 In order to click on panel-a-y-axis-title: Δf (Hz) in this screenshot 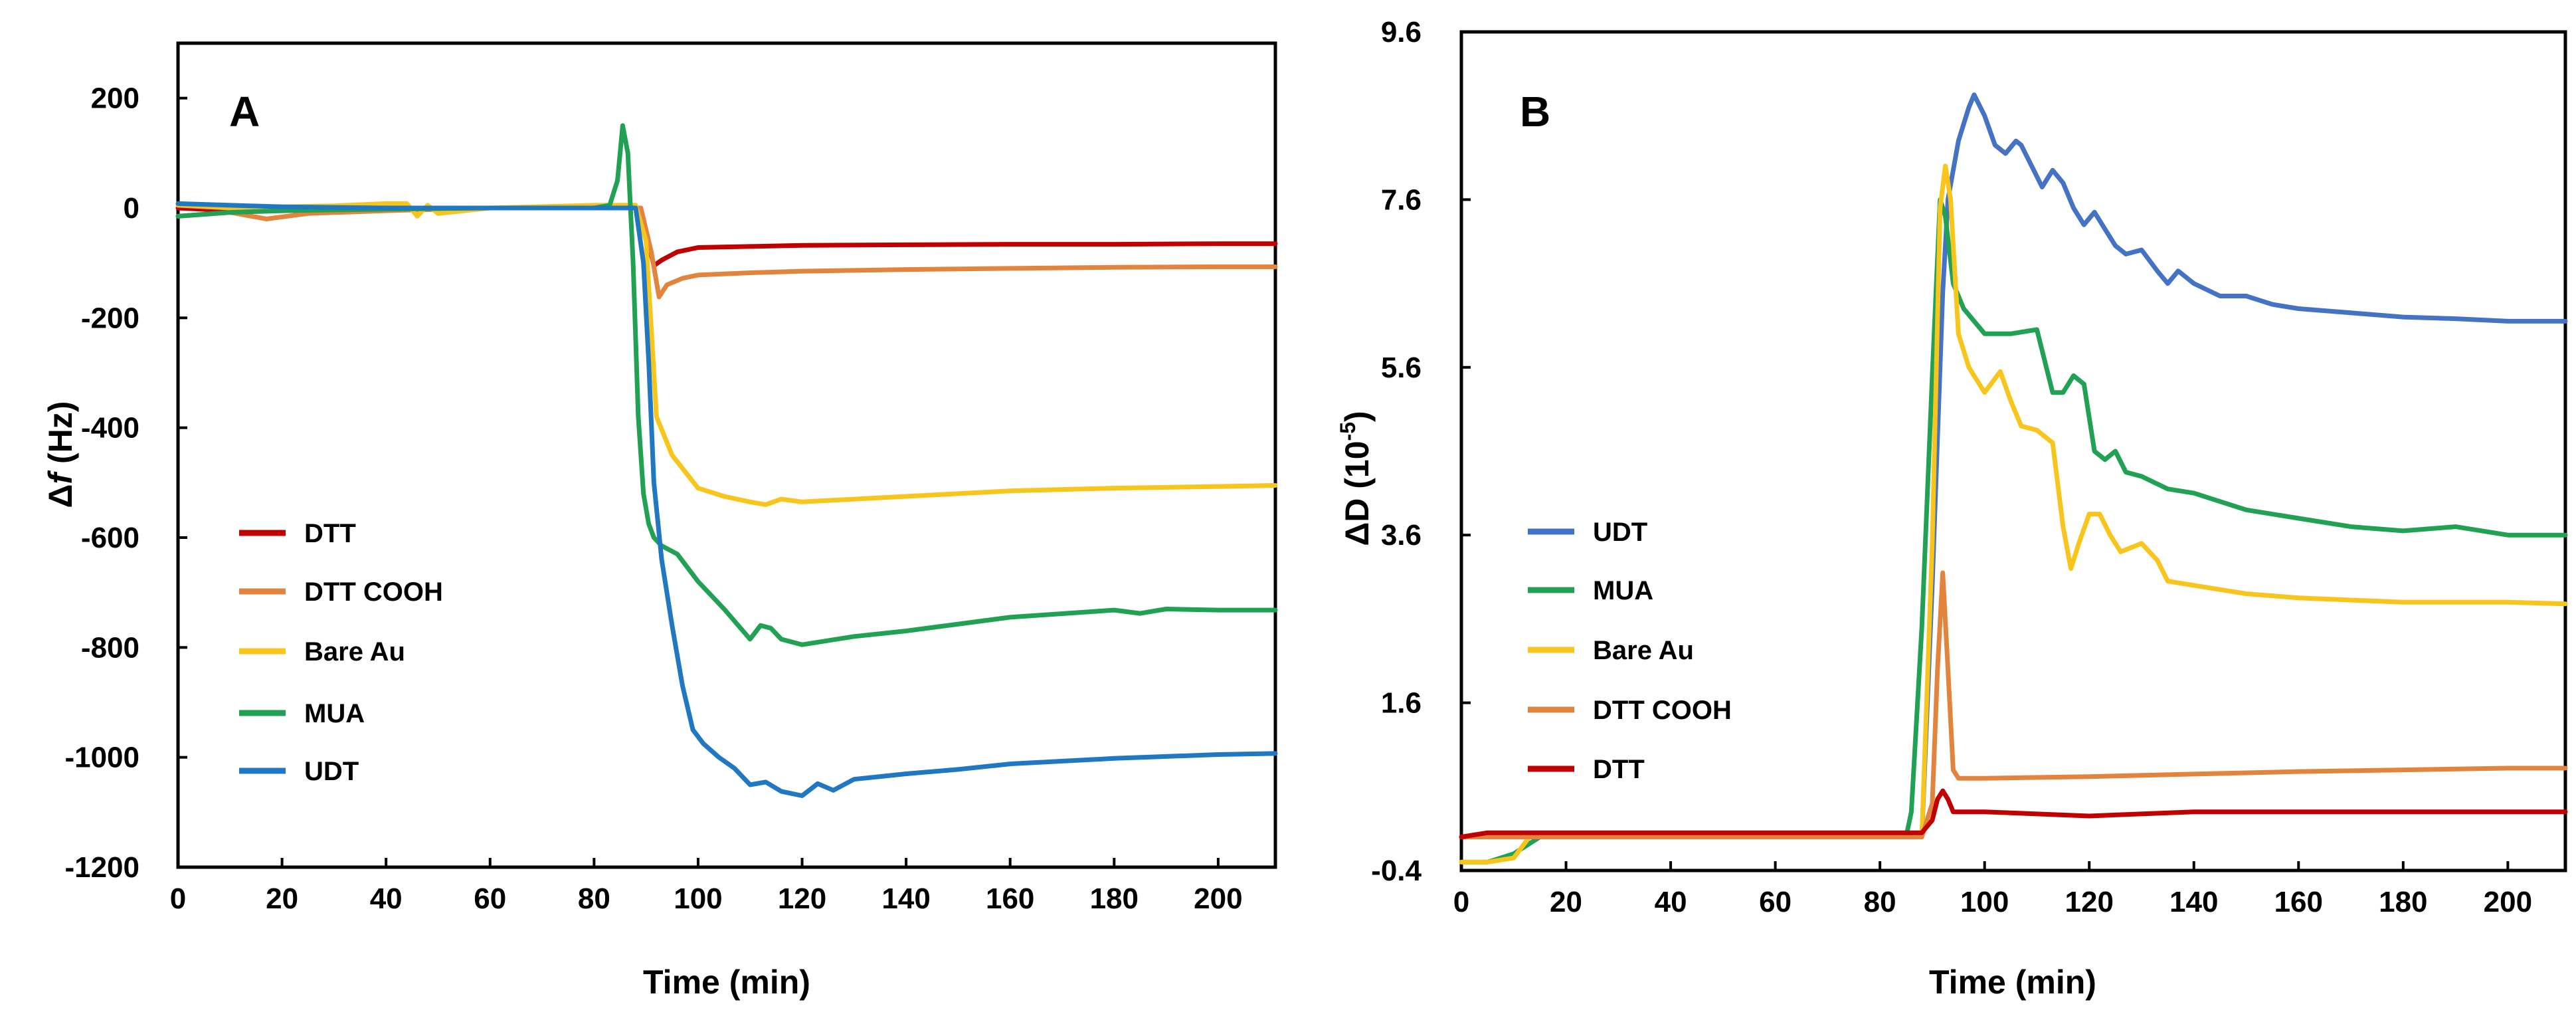, I will do `click(60, 455)`.